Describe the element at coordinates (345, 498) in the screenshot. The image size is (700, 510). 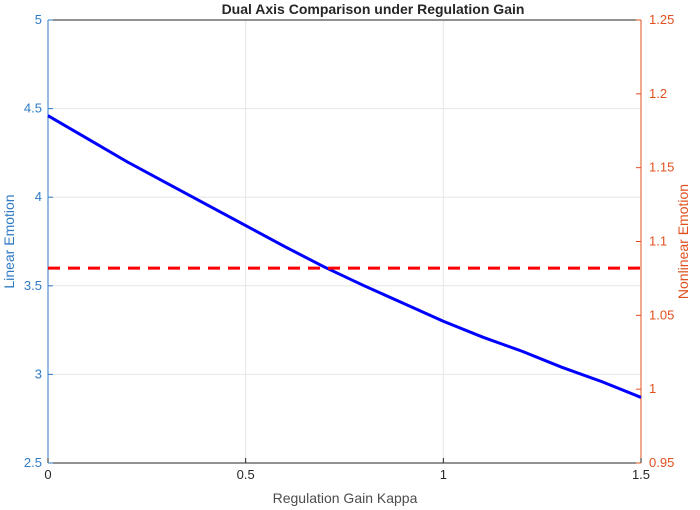
I see `x-axis-label: Regulation Gain Kappa` at that location.